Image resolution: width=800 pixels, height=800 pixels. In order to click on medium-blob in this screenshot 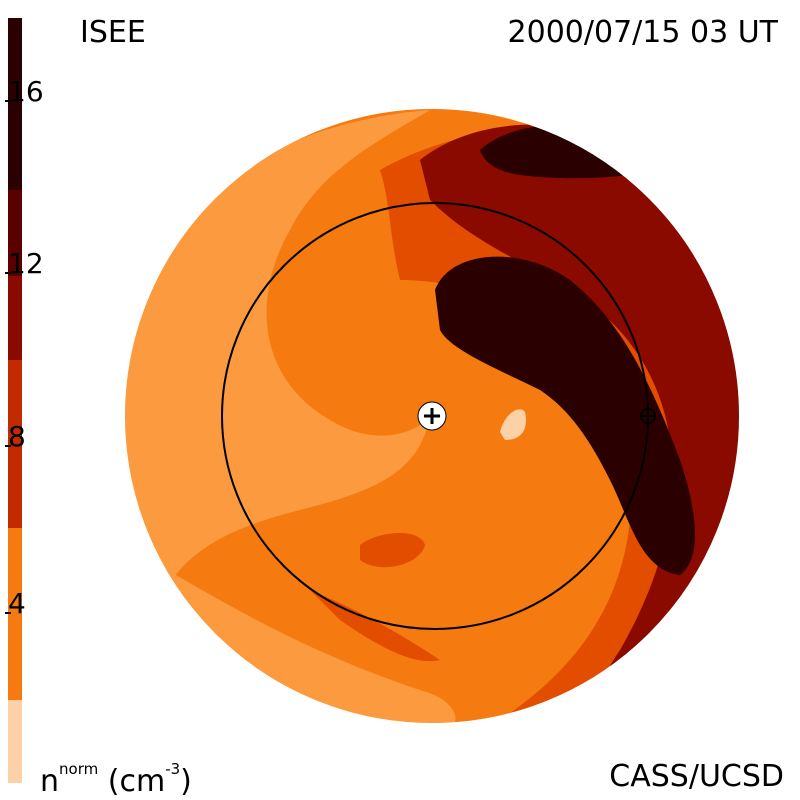, I will do `click(392, 550)`.